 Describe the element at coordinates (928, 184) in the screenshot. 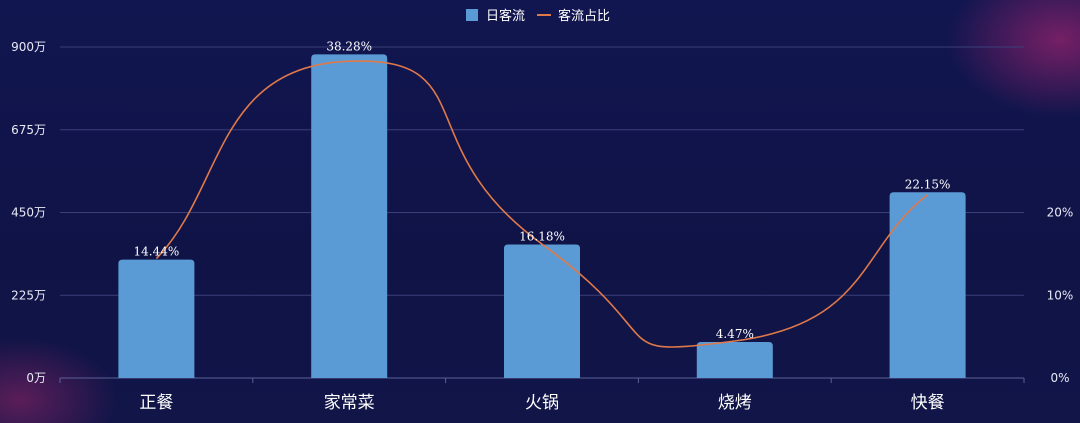

I see `data-label: 22.15%` at that location.